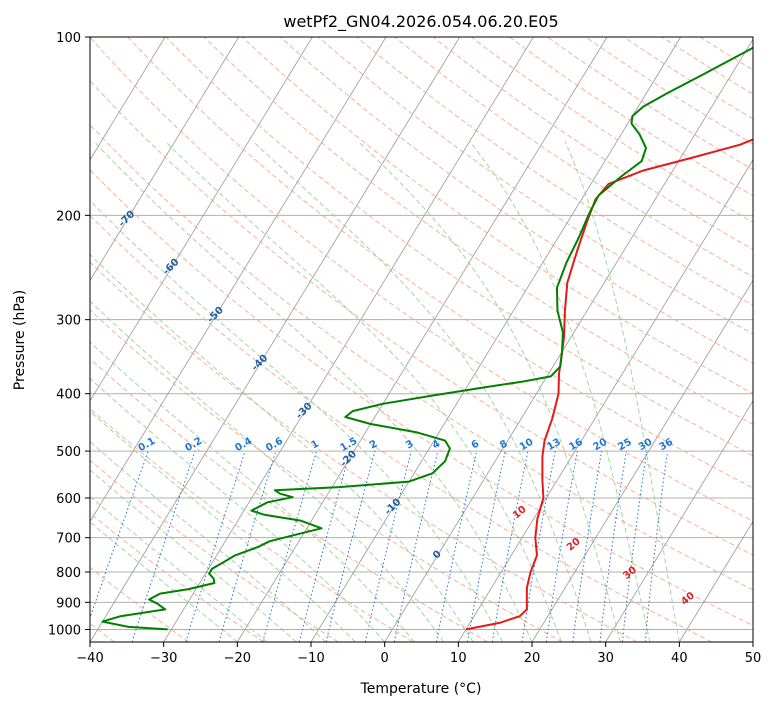 The image size is (775, 708). I want to click on y-tick-label: 900, so click(68, 603).